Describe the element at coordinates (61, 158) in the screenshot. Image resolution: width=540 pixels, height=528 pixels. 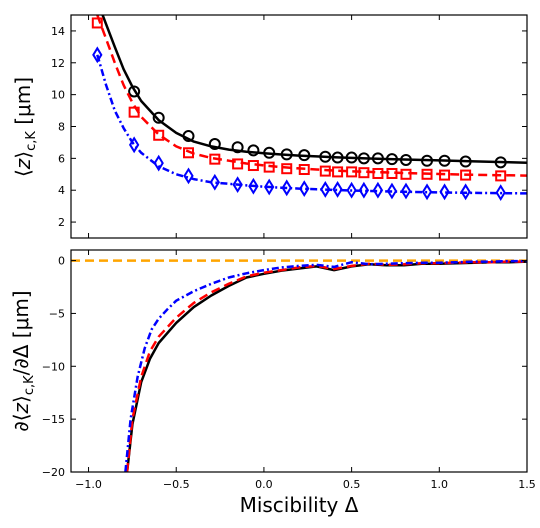
I see `upper-y-tick-label: 6` at that location.